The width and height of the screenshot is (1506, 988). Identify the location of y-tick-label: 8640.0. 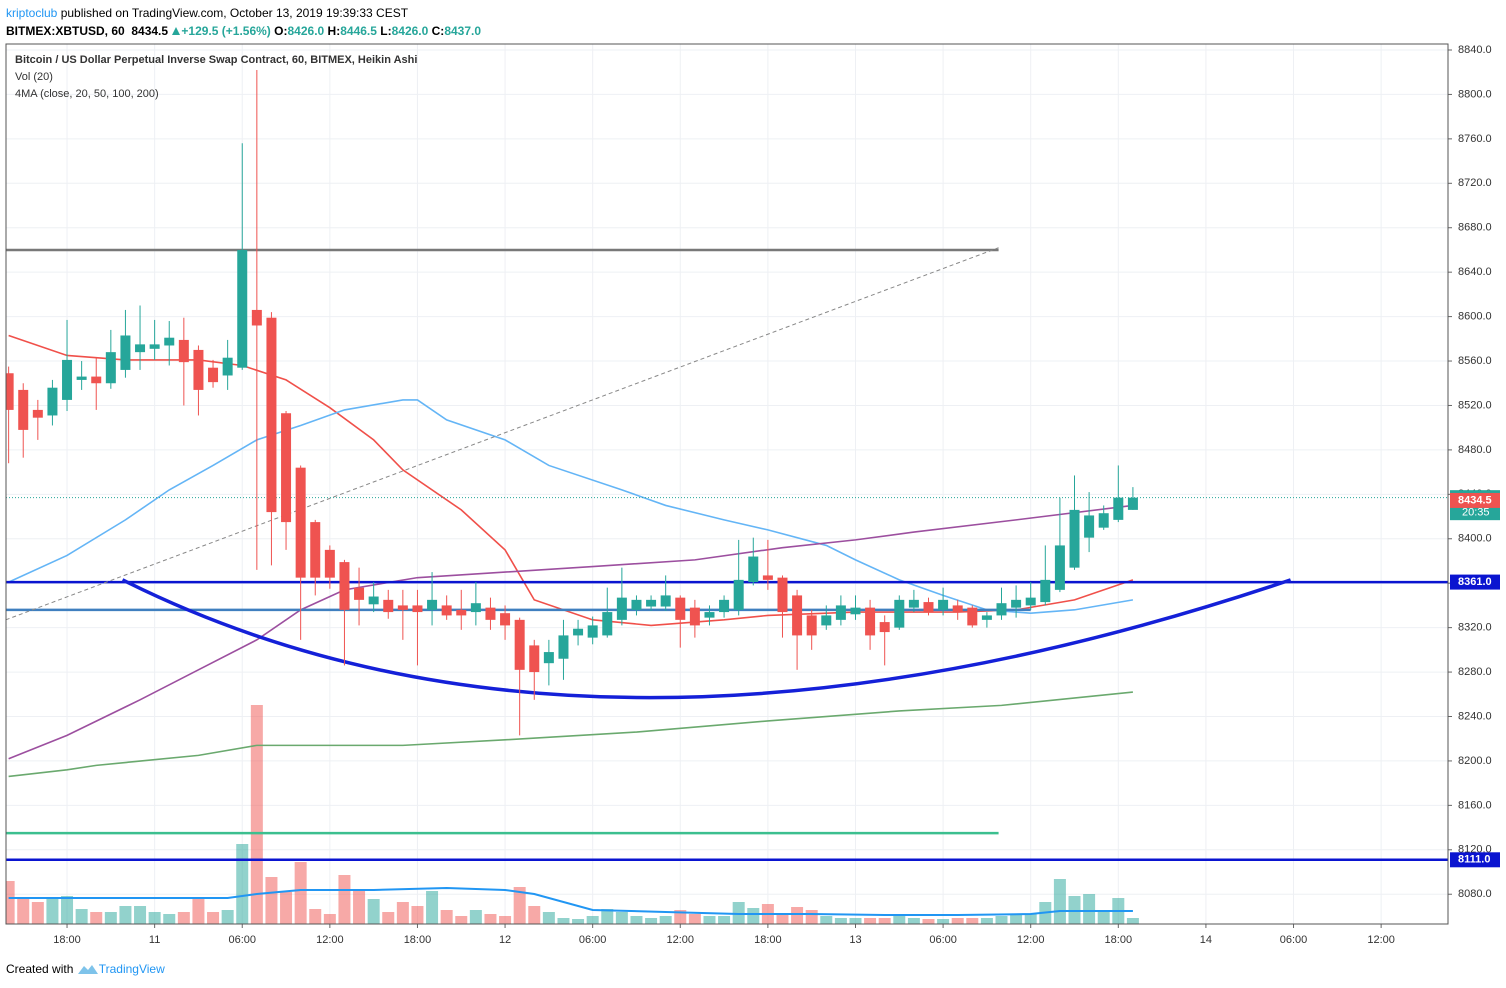
(1475, 272).